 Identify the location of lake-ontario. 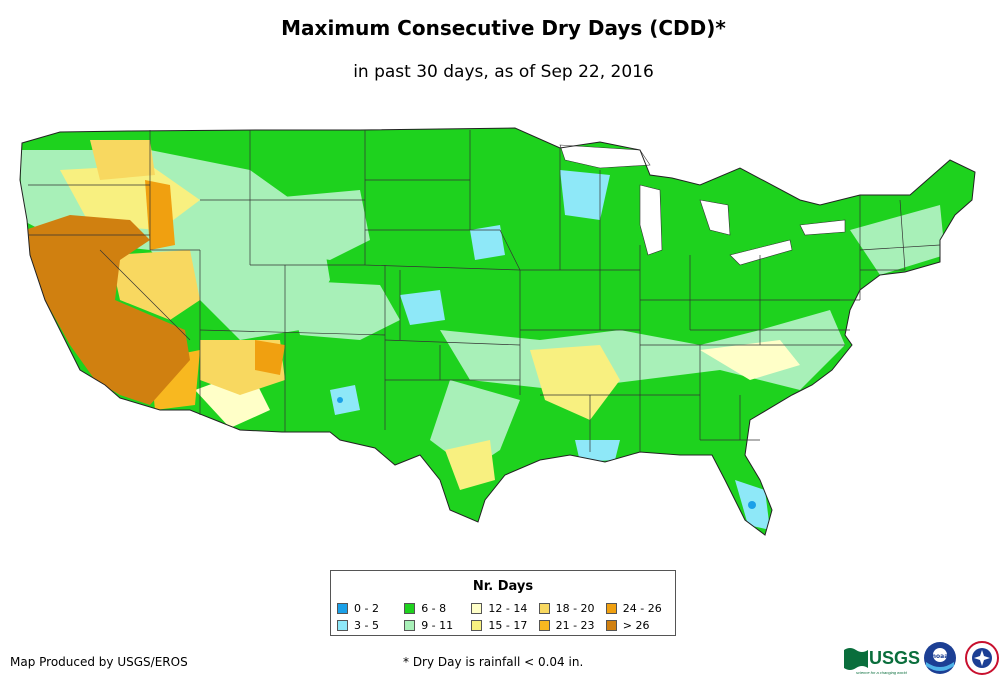
(822, 227).